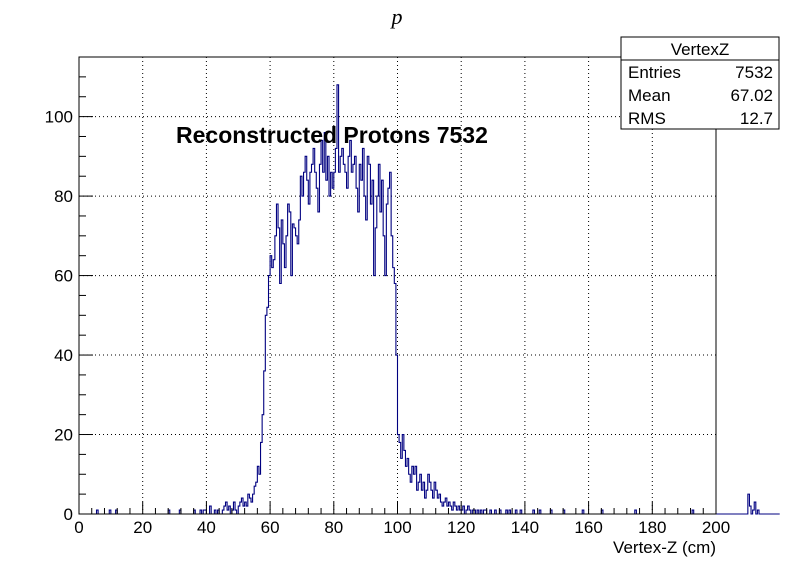 Image resolution: width=796 pixels, height=572 pixels. What do you see at coordinates (652, 527) in the screenshot?
I see `x-tick-label: 180` at bounding box center [652, 527].